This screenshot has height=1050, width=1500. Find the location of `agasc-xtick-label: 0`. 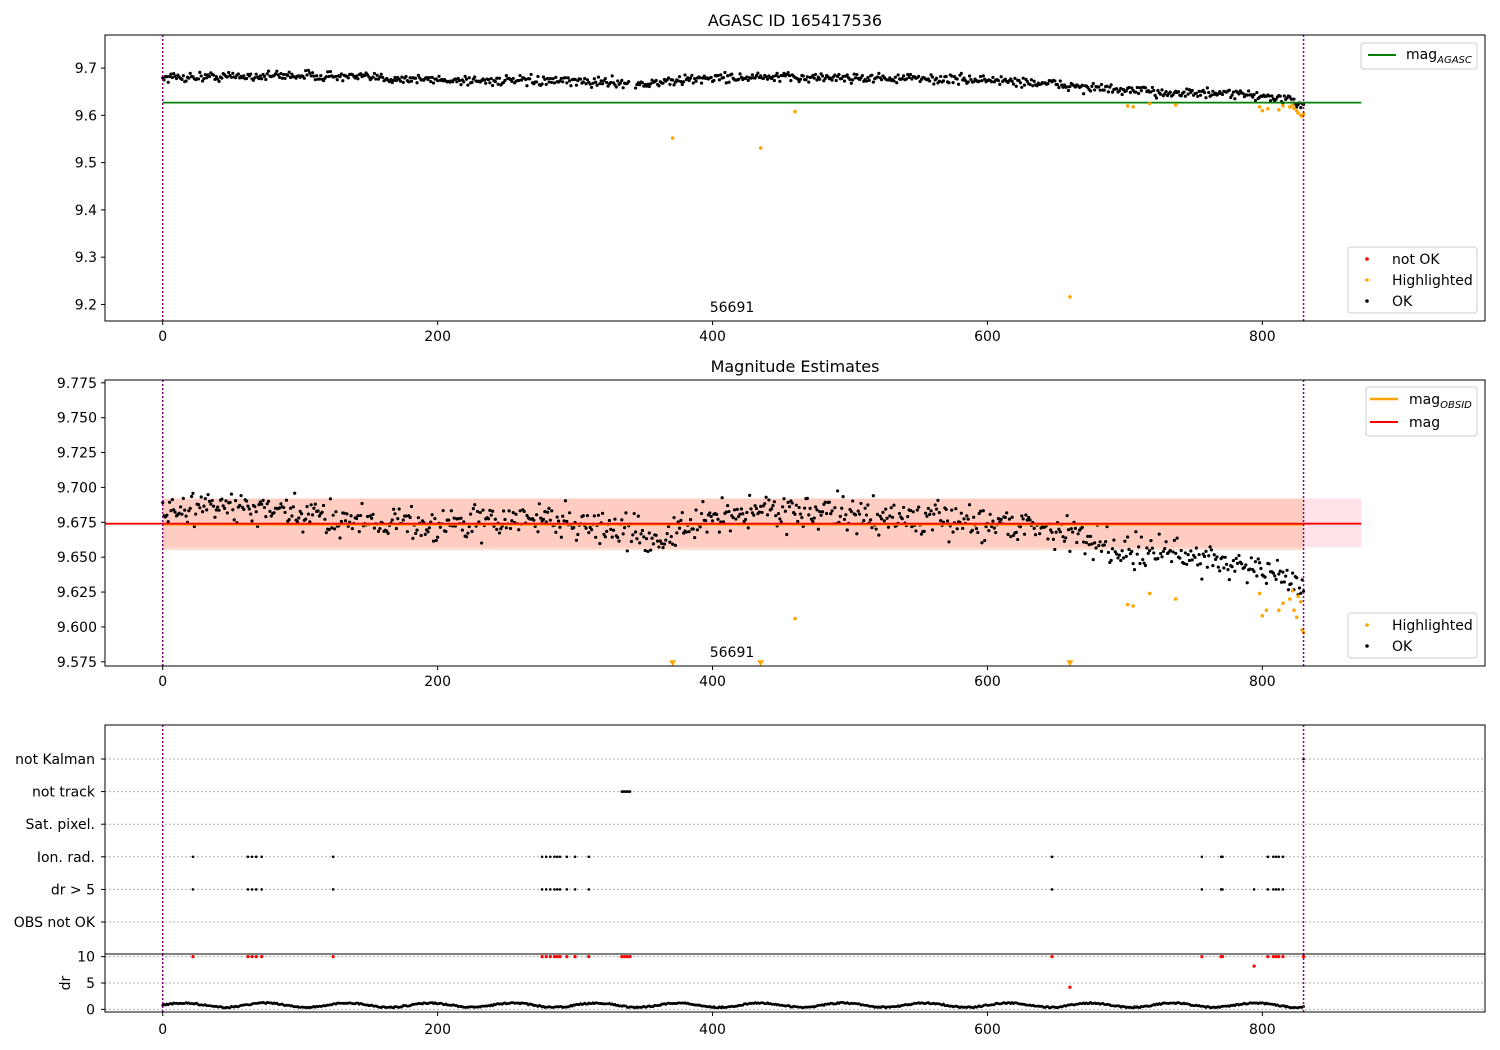

agasc-xtick-label: 0 is located at coordinates (162, 337).